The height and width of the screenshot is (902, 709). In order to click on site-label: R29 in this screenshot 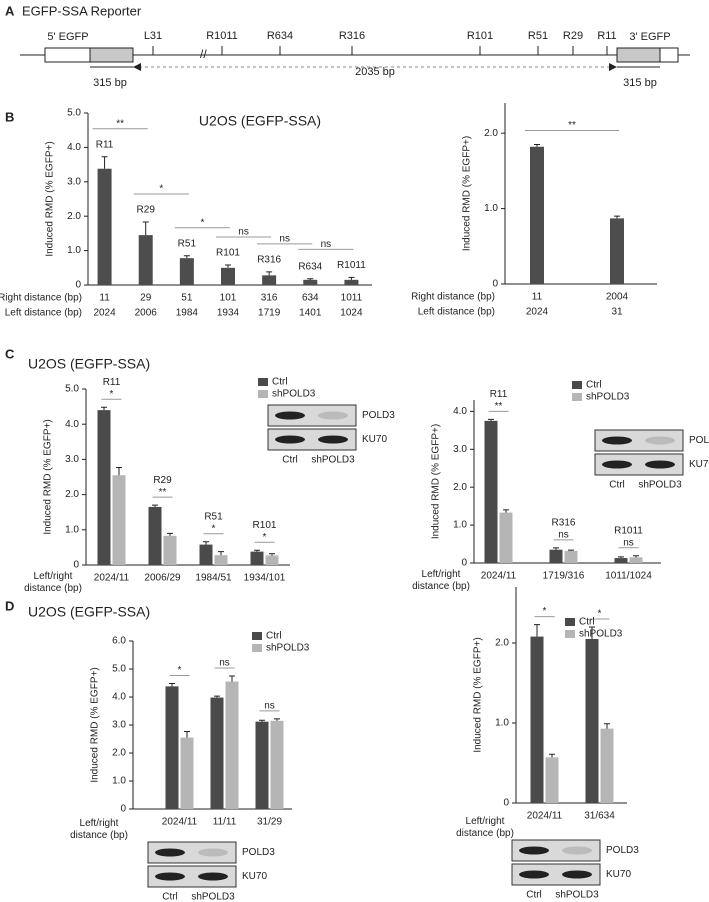, I will do `click(573, 36)`.